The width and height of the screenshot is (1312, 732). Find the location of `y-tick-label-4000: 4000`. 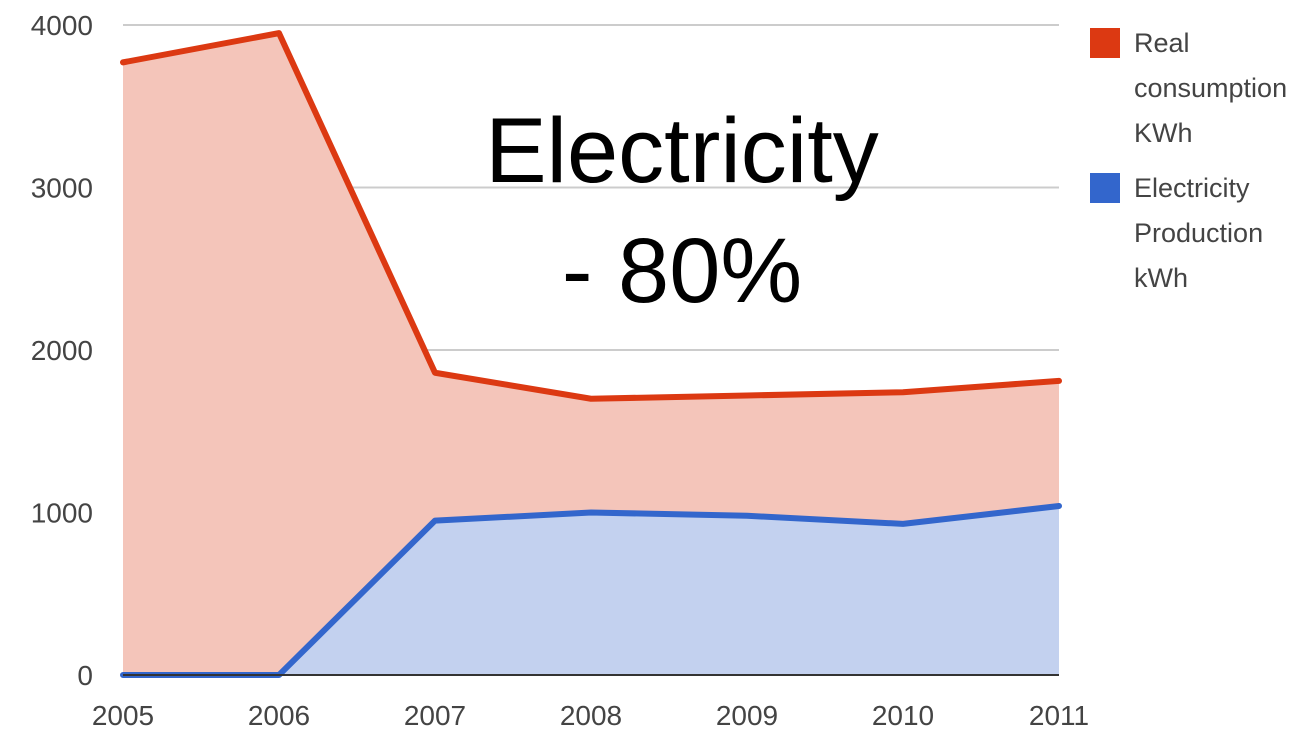

y-tick-label-4000: 4000 is located at coordinates (62, 25).